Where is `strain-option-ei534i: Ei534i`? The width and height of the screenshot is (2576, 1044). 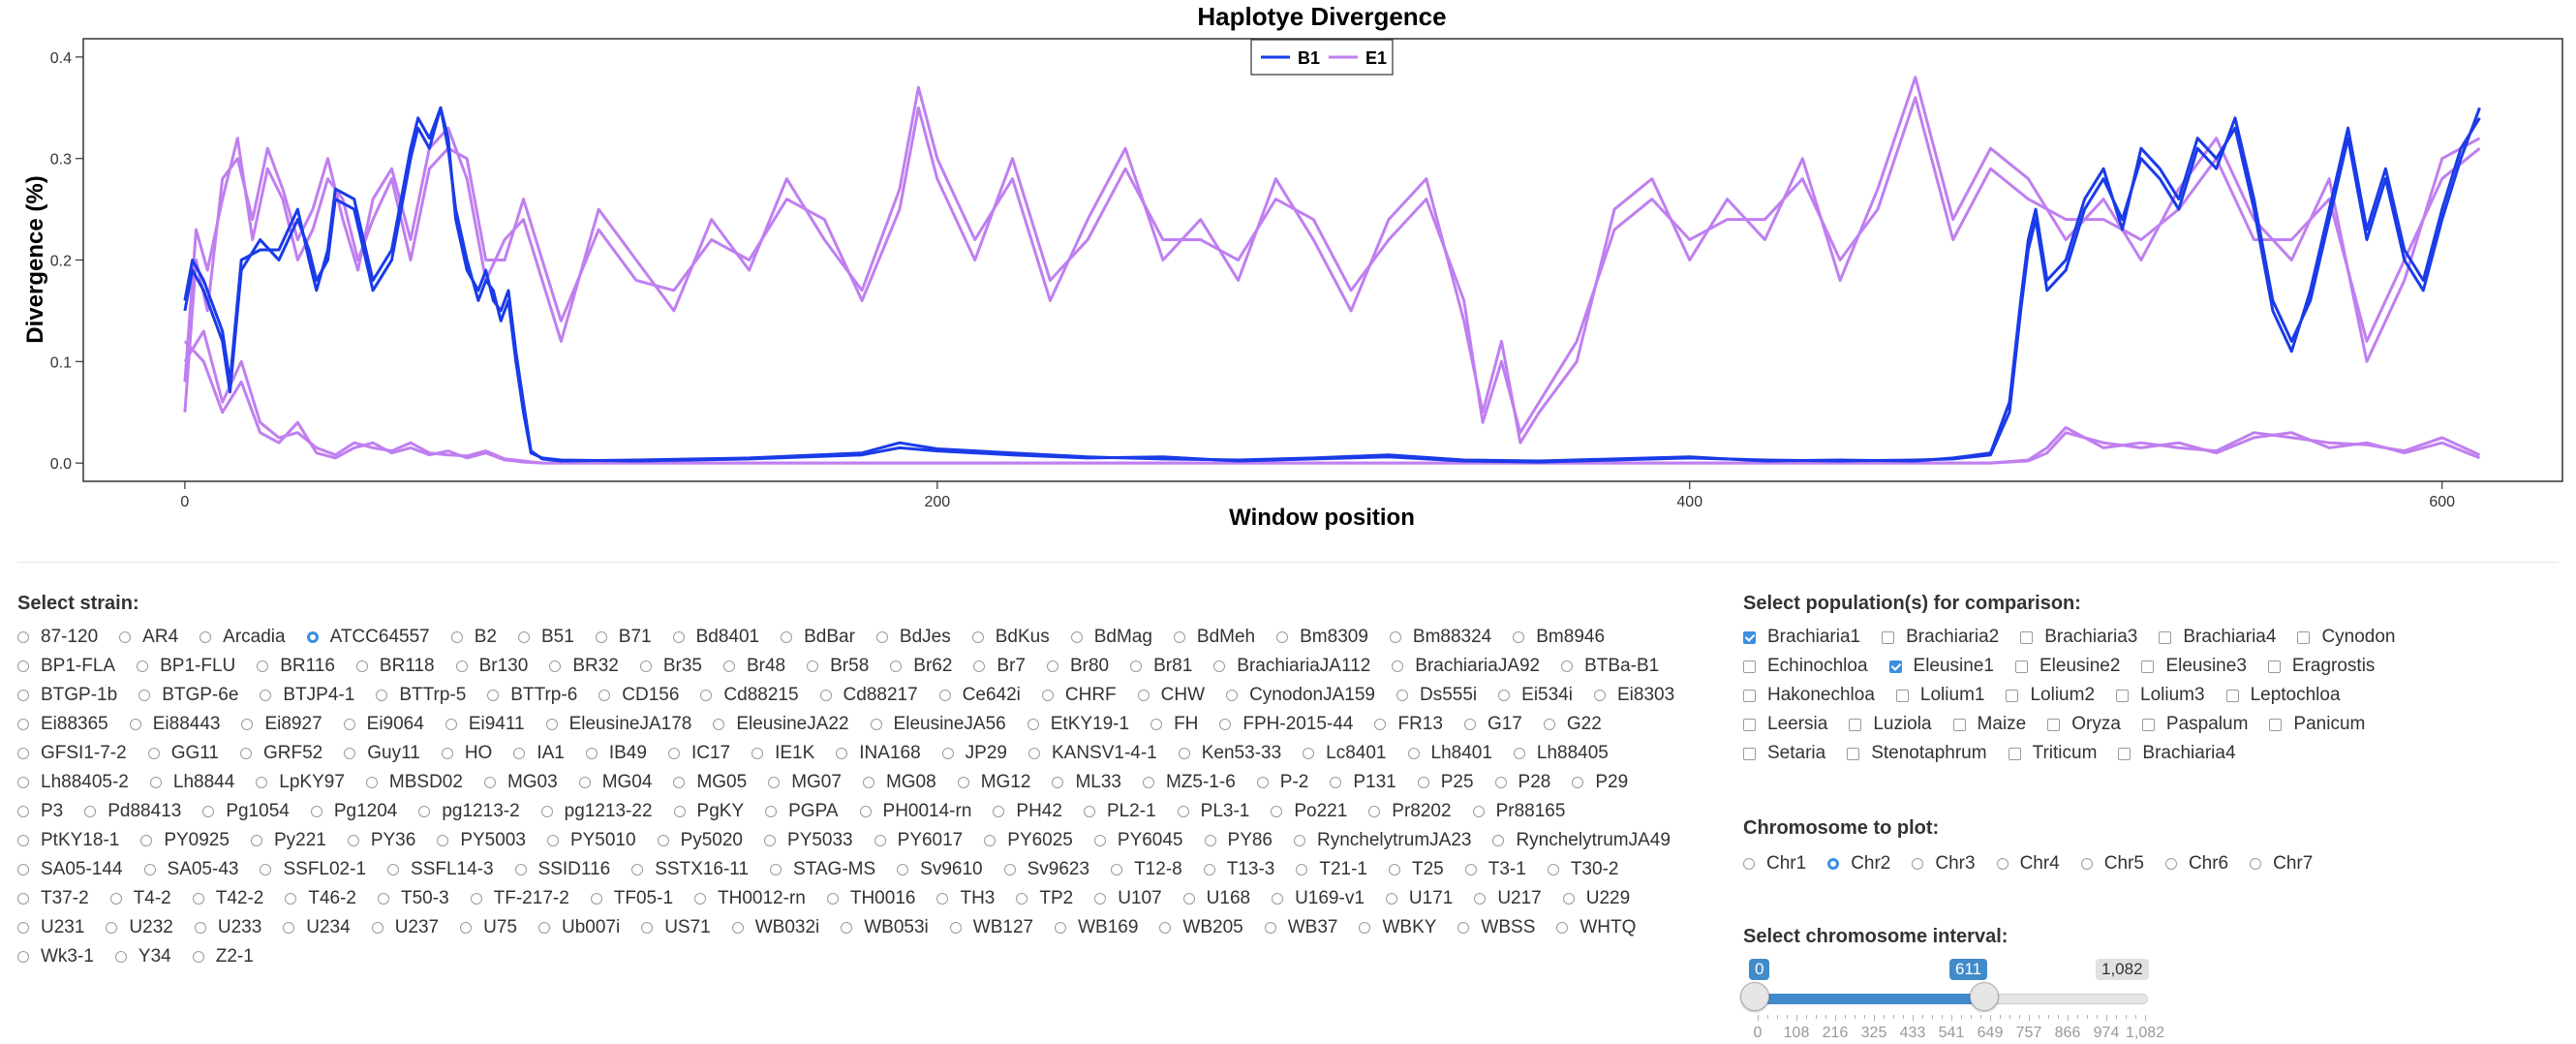 strain-option-ei534i: Ei534i is located at coordinates (1535, 696).